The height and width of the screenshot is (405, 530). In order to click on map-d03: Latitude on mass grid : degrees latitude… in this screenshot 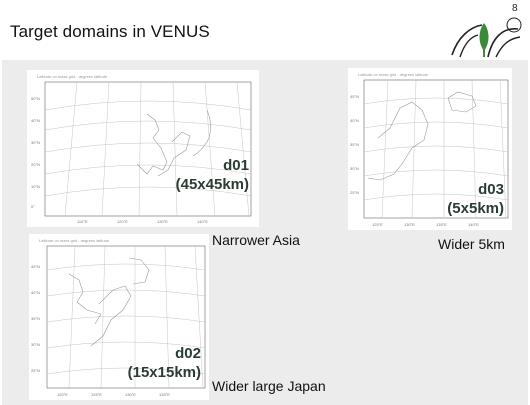, I will do `click(430, 149)`.